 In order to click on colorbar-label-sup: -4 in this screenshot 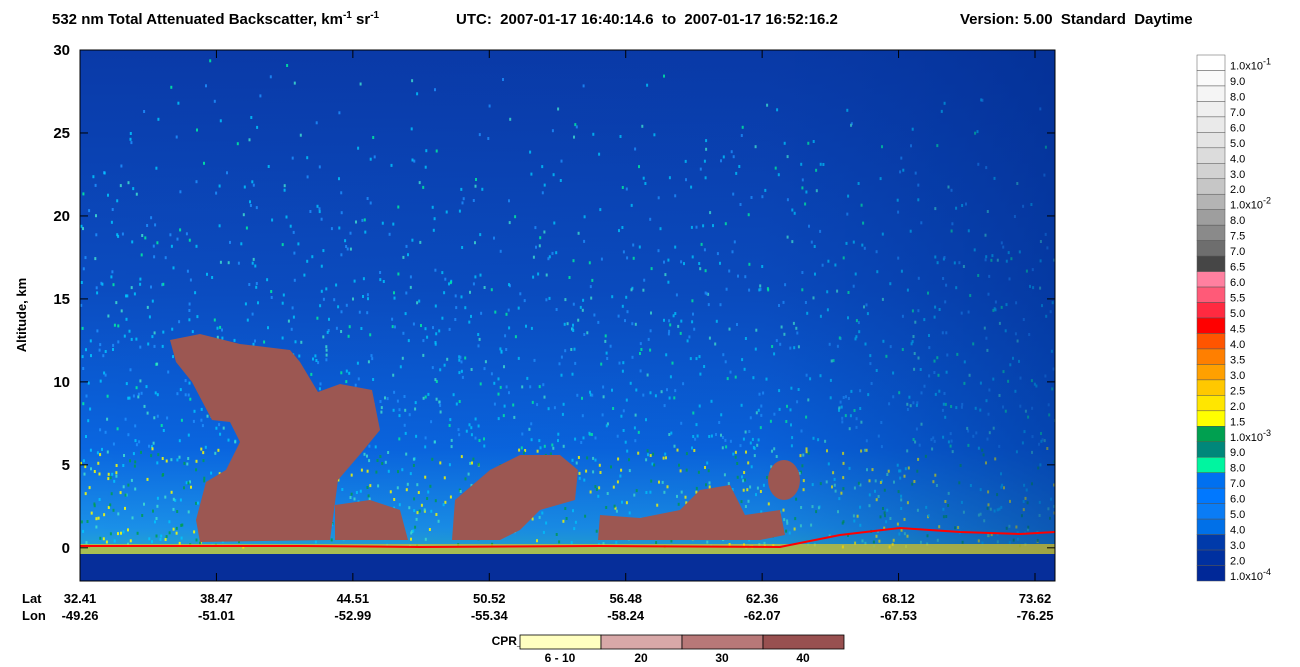, I will do `click(1267, 572)`.